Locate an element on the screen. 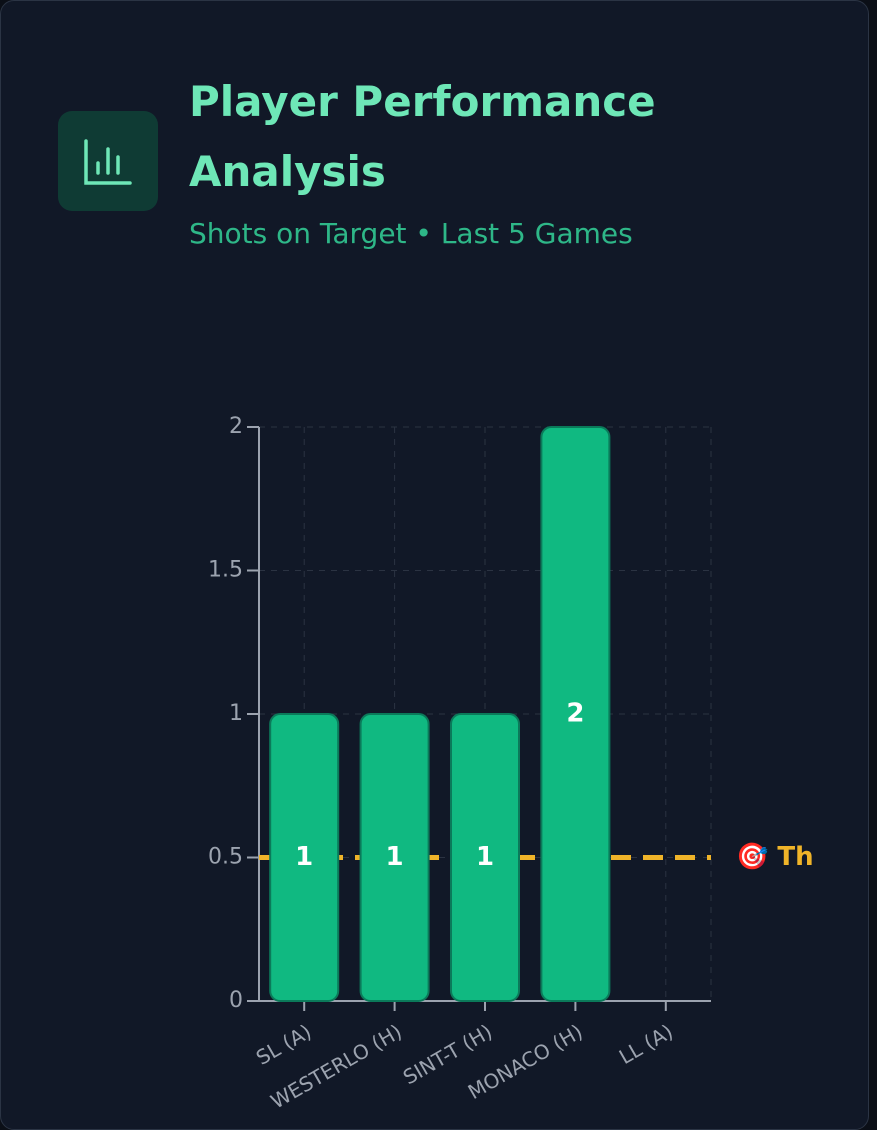  y-tick-label: 0.5 is located at coordinates (225, 857).